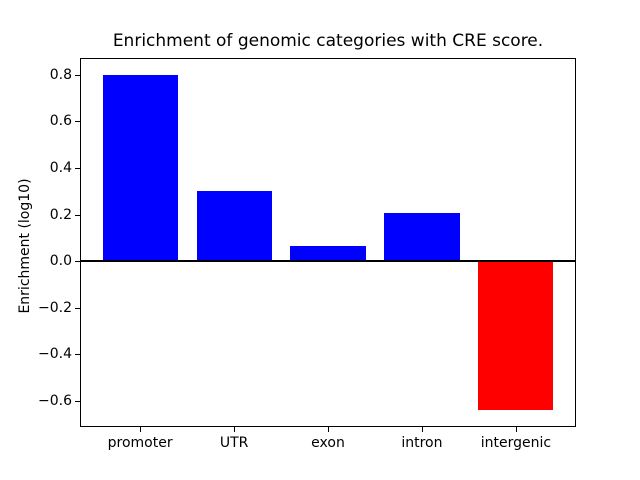  Describe the element at coordinates (60, 261) in the screenshot. I see `y-tick-label: 0.0` at that location.